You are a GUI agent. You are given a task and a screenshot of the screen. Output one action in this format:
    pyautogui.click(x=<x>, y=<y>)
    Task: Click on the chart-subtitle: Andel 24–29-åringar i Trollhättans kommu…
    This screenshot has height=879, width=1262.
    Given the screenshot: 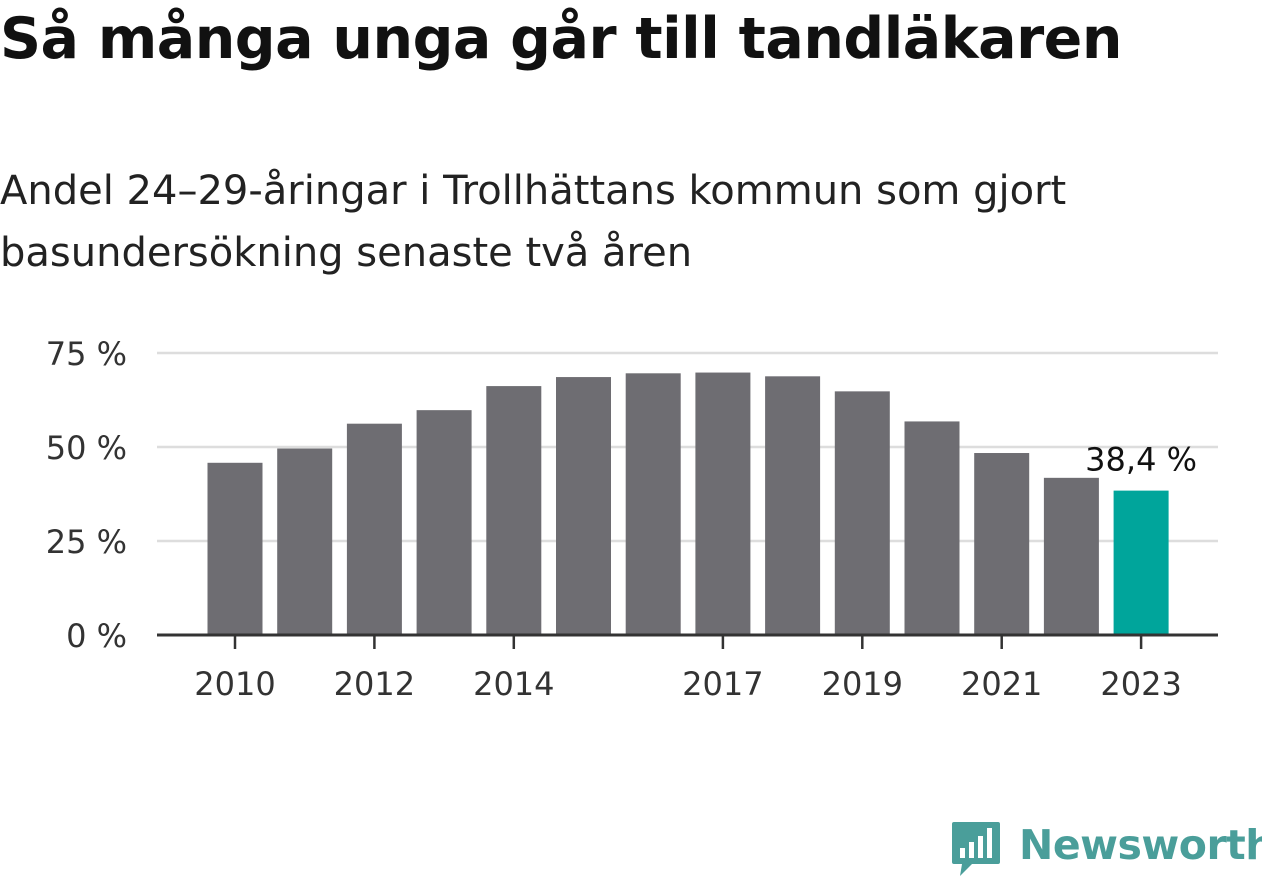 What is the action you would take?
    pyautogui.click(x=533, y=222)
    